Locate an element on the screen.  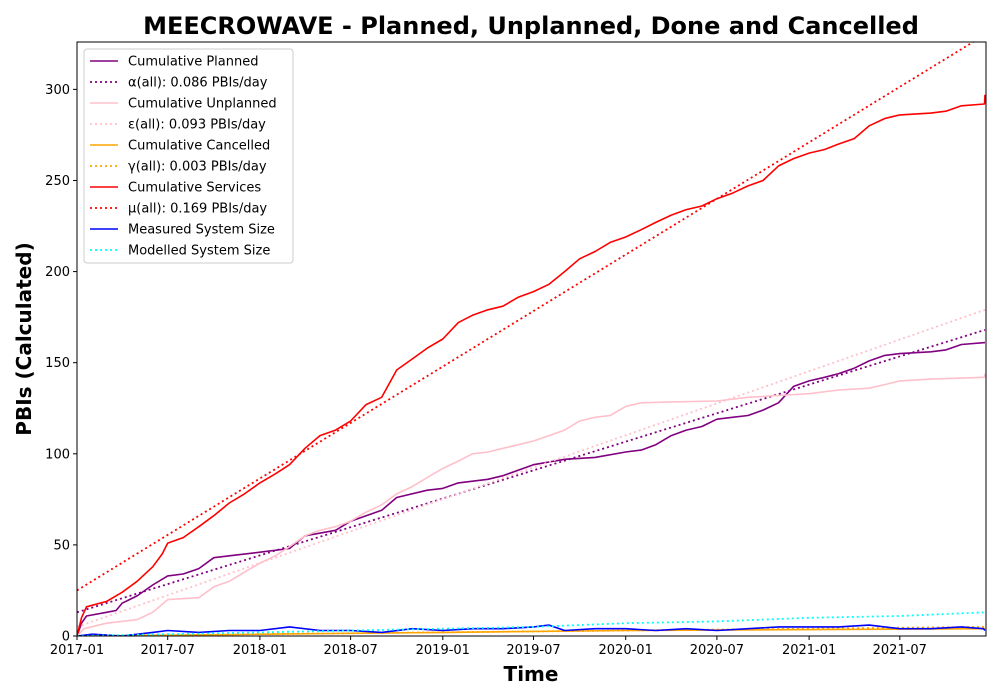
y-tick-label: 250 is located at coordinates (57, 181).